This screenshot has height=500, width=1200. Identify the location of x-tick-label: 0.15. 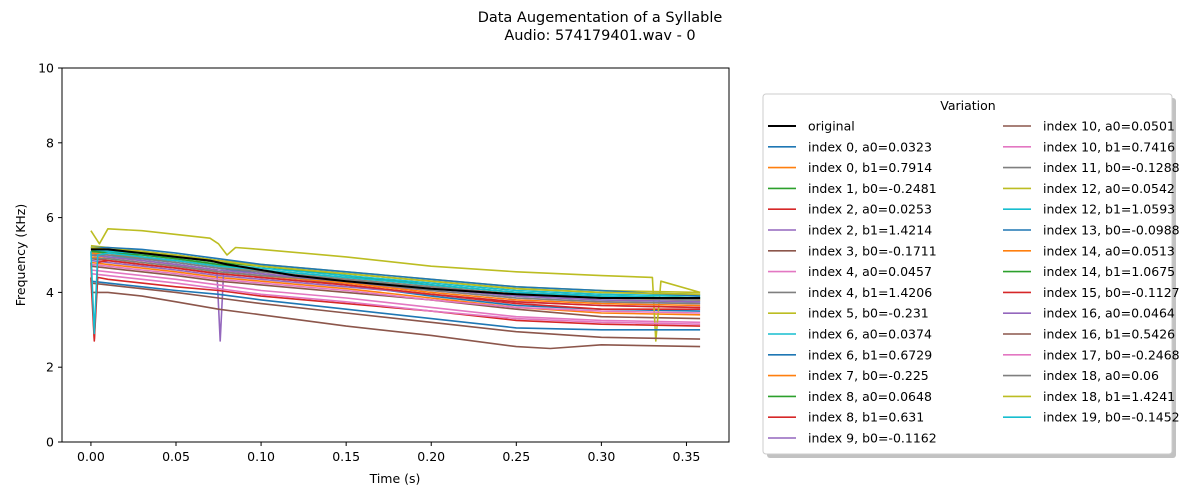
(346, 456).